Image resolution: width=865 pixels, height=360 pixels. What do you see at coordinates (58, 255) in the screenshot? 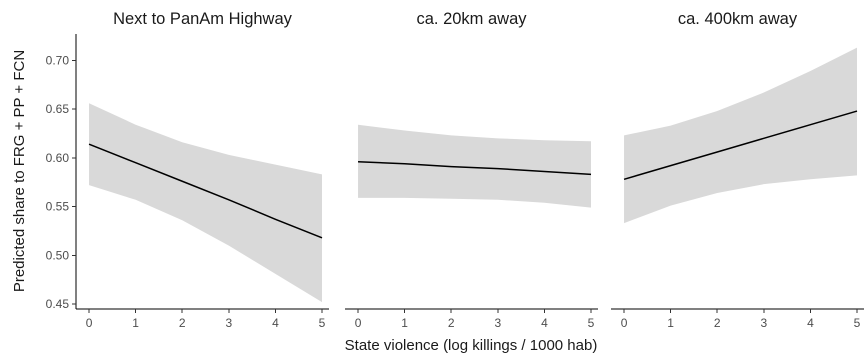
I see `y-tick-label: 0.50` at bounding box center [58, 255].